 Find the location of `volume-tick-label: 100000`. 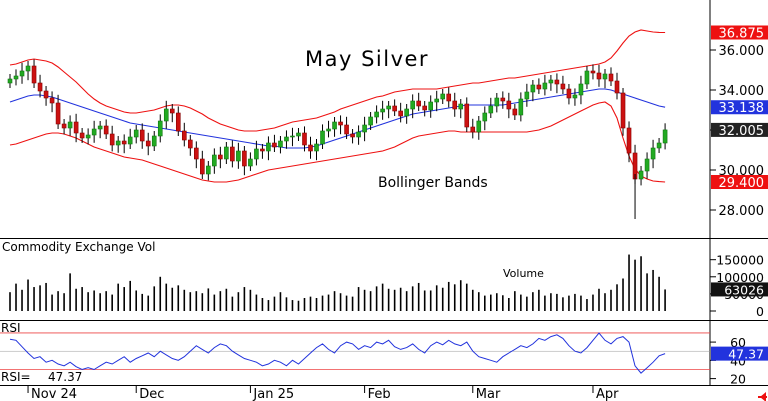

volume-tick-label: 100000 is located at coordinates (740, 277).